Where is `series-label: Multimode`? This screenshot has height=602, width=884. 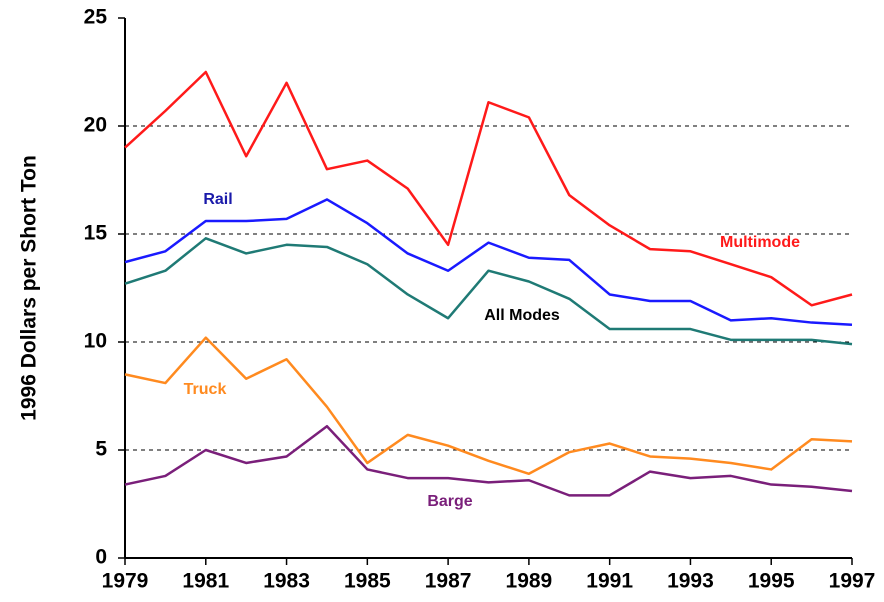
series-label: Multimode is located at coordinates (760, 242).